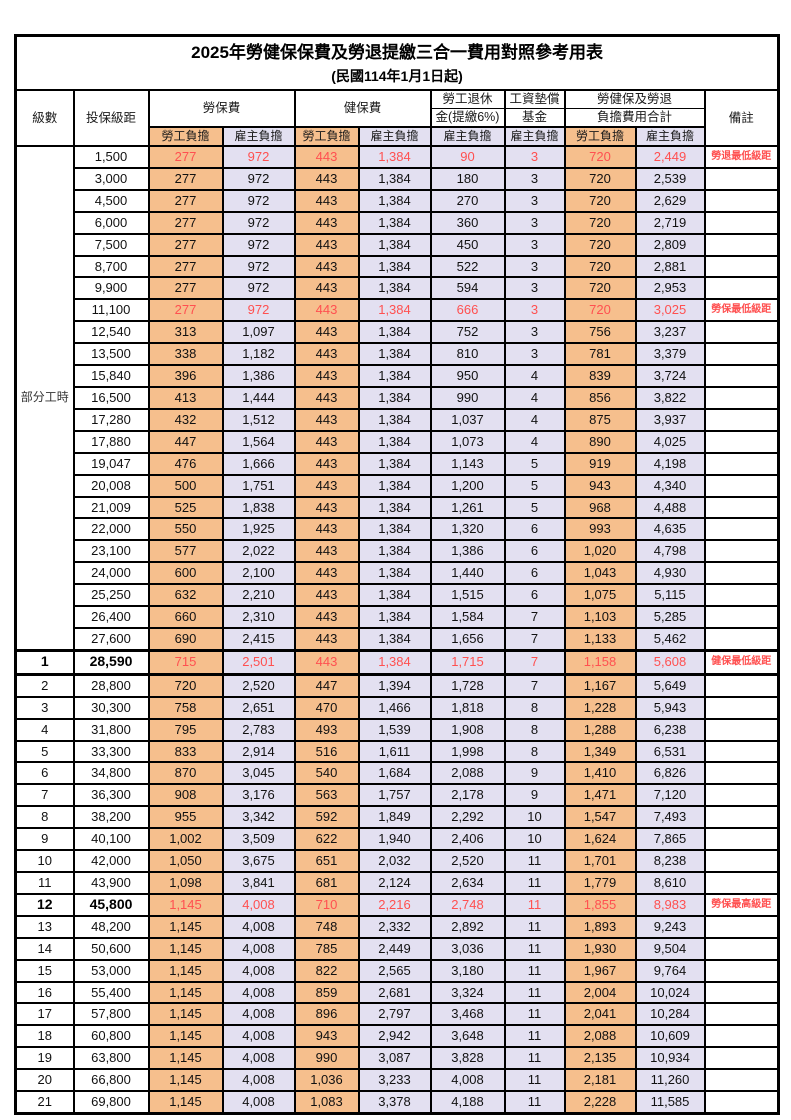  What do you see at coordinates (398, 463) in the screenshot?
I see `table-row: 19,047 476 1,666 443 1,384 1,143 5 919 4,198` at bounding box center [398, 463].